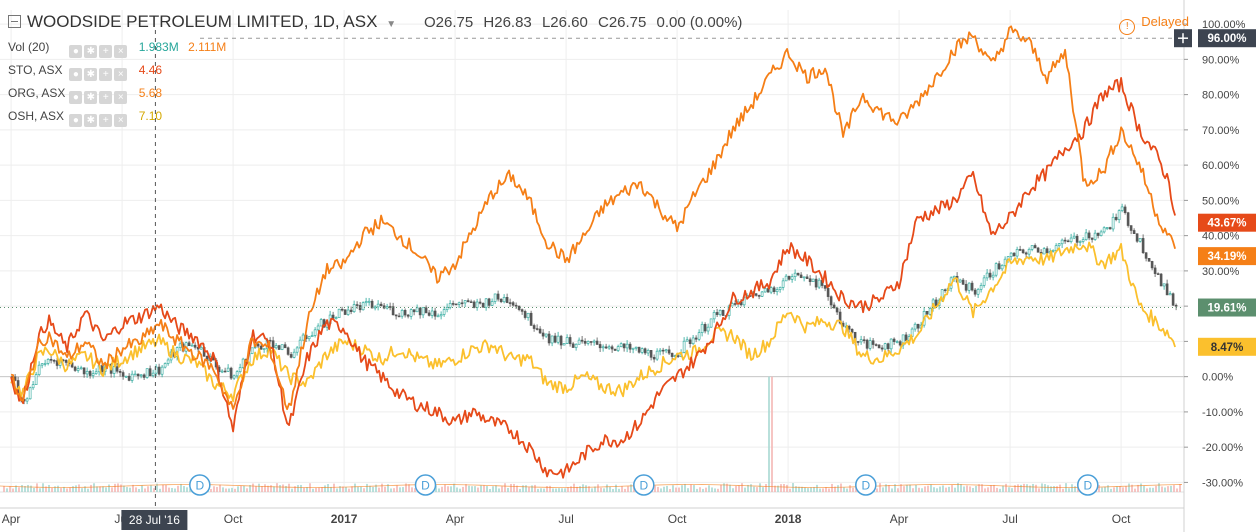 This screenshot has width=1259, height=532. I want to click on legend-org: ORG, ASX ● ✱ + × 5.68, so click(85, 95).